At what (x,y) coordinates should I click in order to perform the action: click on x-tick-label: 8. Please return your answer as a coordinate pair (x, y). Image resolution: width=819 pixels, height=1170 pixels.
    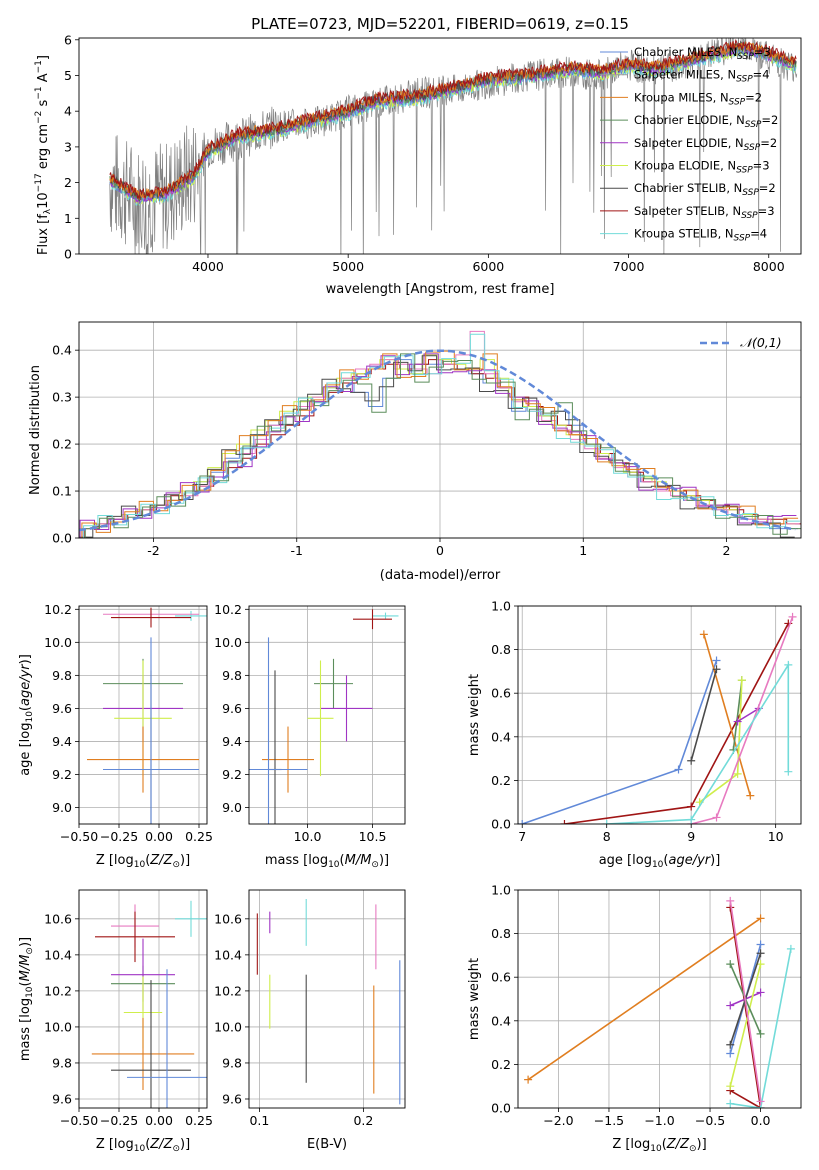
    Looking at the image, I should click on (607, 836).